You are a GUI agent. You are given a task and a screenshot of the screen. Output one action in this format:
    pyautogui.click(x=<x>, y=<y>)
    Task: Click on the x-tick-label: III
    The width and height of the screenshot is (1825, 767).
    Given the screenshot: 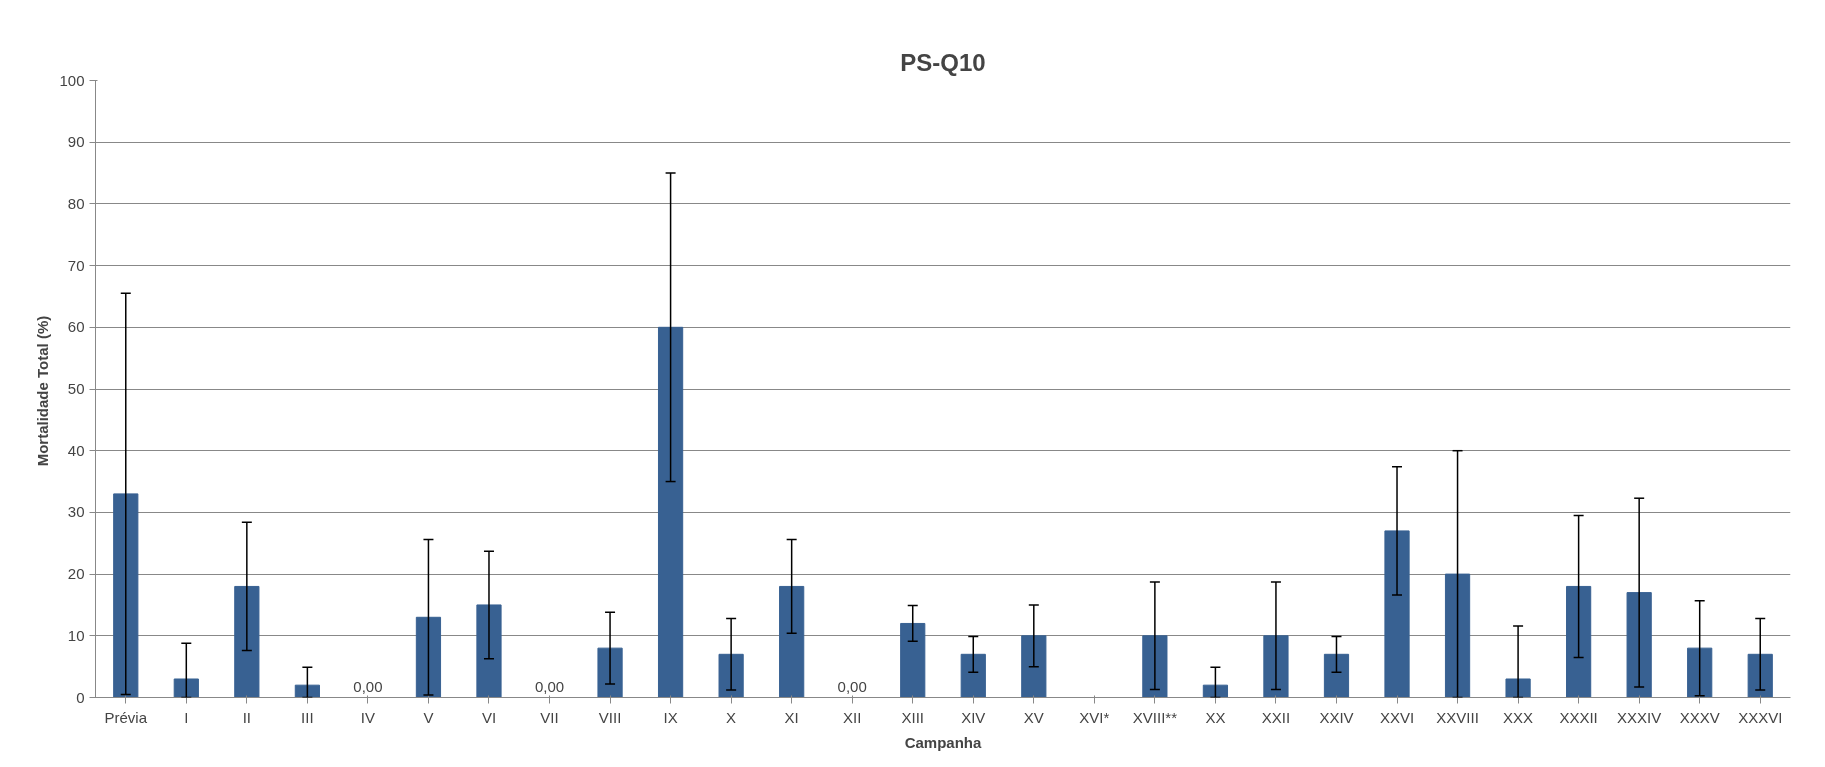 What is the action you would take?
    pyautogui.click(x=307, y=717)
    